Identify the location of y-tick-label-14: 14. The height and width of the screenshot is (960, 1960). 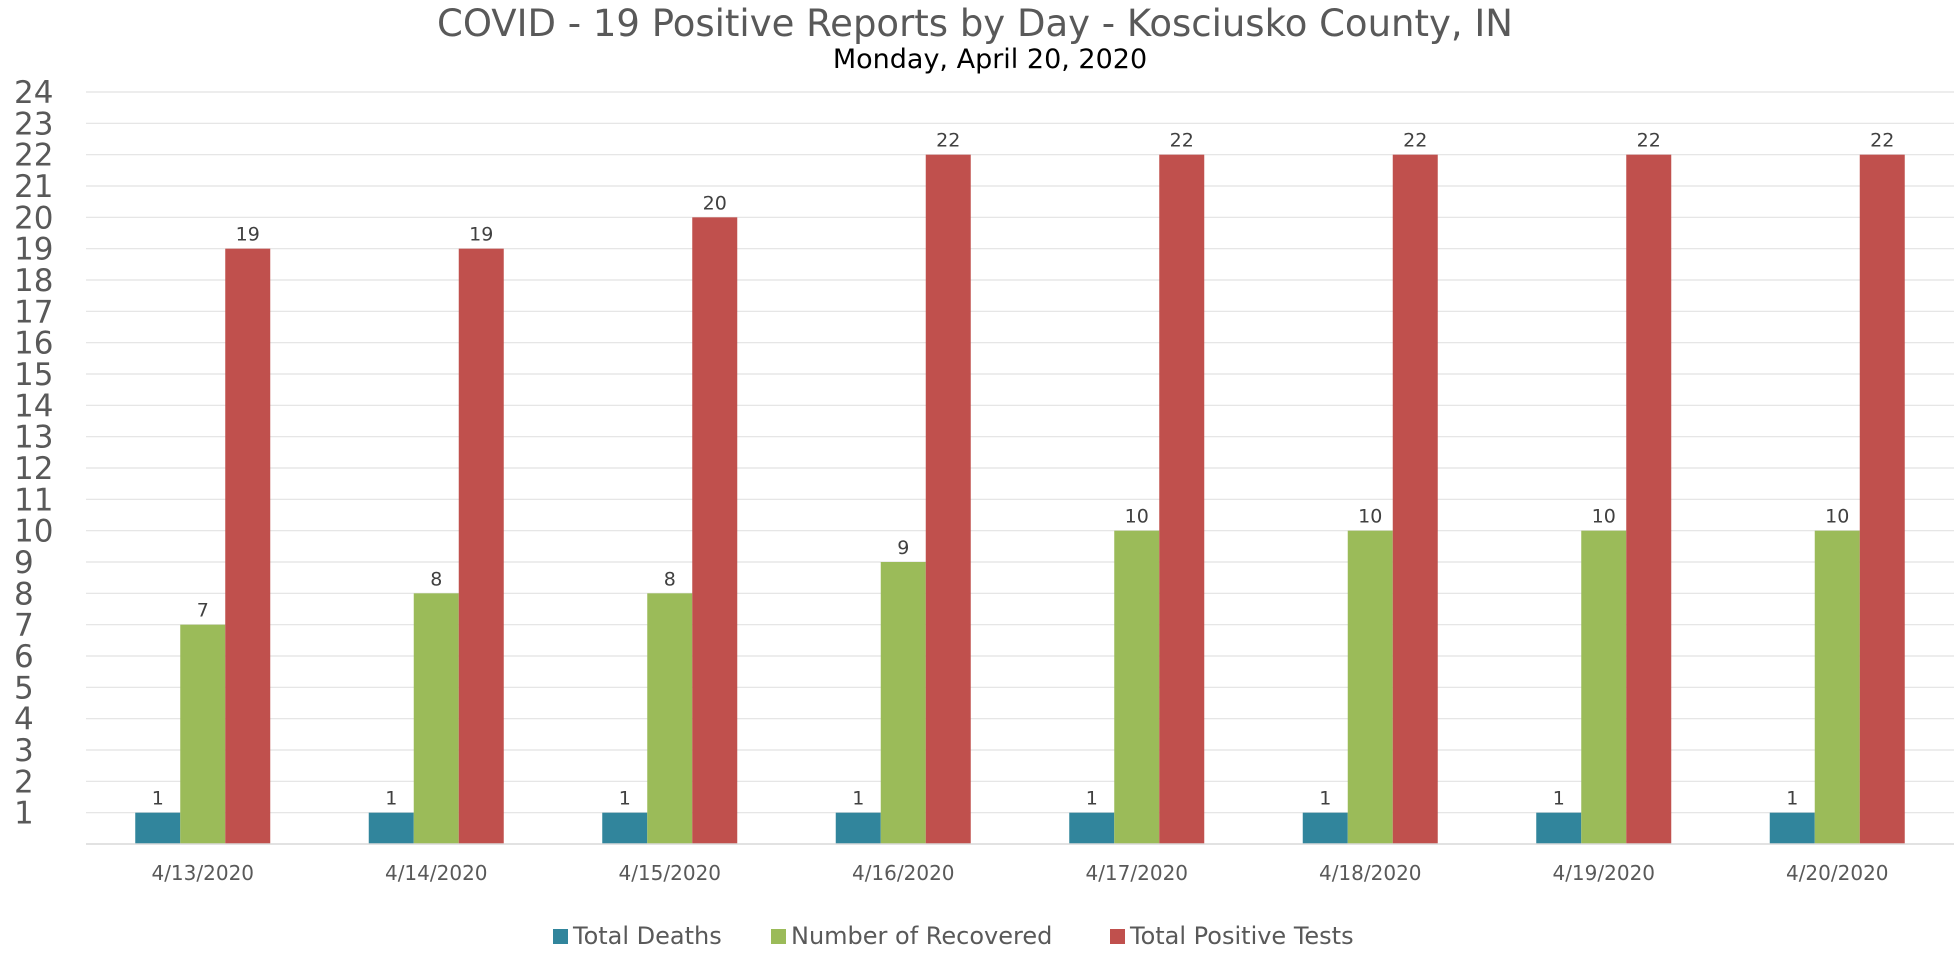
(33, 406).